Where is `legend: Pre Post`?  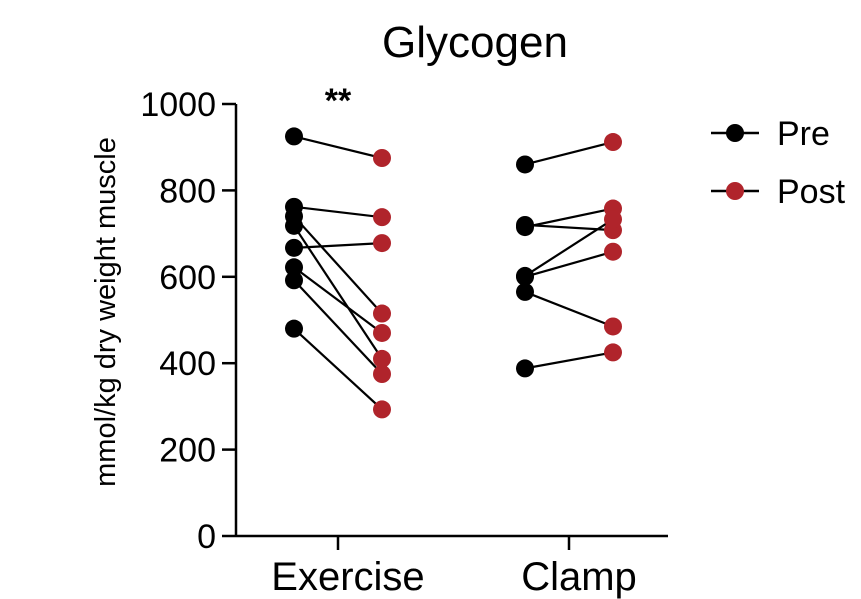 legend: Pre Post is located at coordinates (778, 163).